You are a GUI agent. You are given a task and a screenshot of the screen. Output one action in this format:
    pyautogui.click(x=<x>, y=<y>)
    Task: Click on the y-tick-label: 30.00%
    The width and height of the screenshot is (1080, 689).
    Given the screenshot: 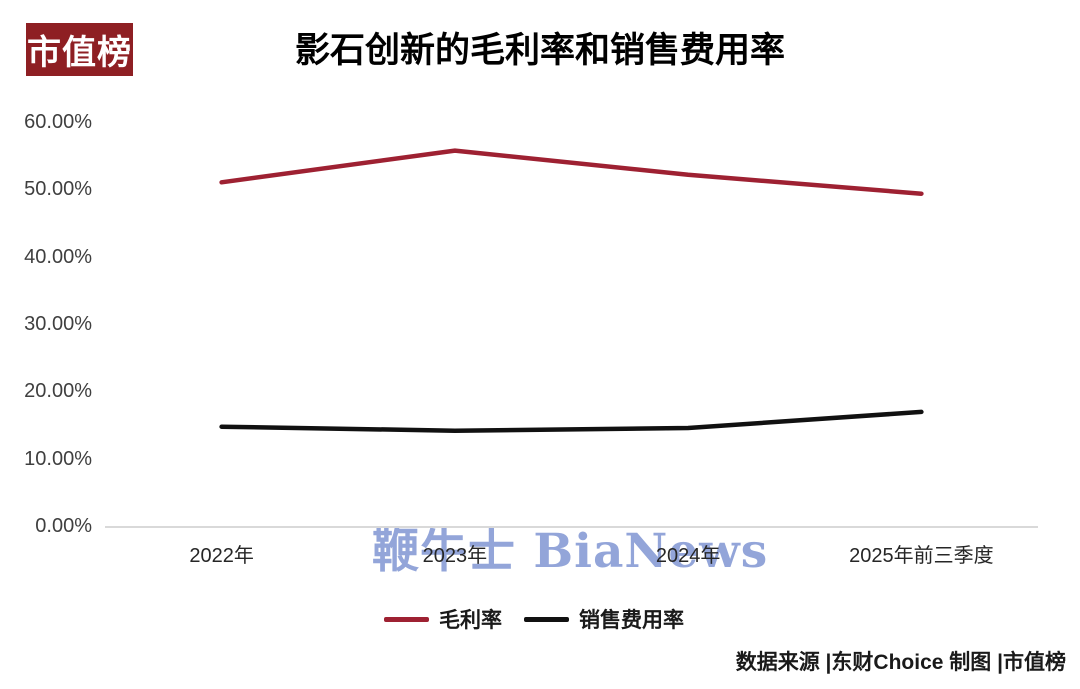 What is the action you would take?
    pyautogui.click(x=58, y=324)
    